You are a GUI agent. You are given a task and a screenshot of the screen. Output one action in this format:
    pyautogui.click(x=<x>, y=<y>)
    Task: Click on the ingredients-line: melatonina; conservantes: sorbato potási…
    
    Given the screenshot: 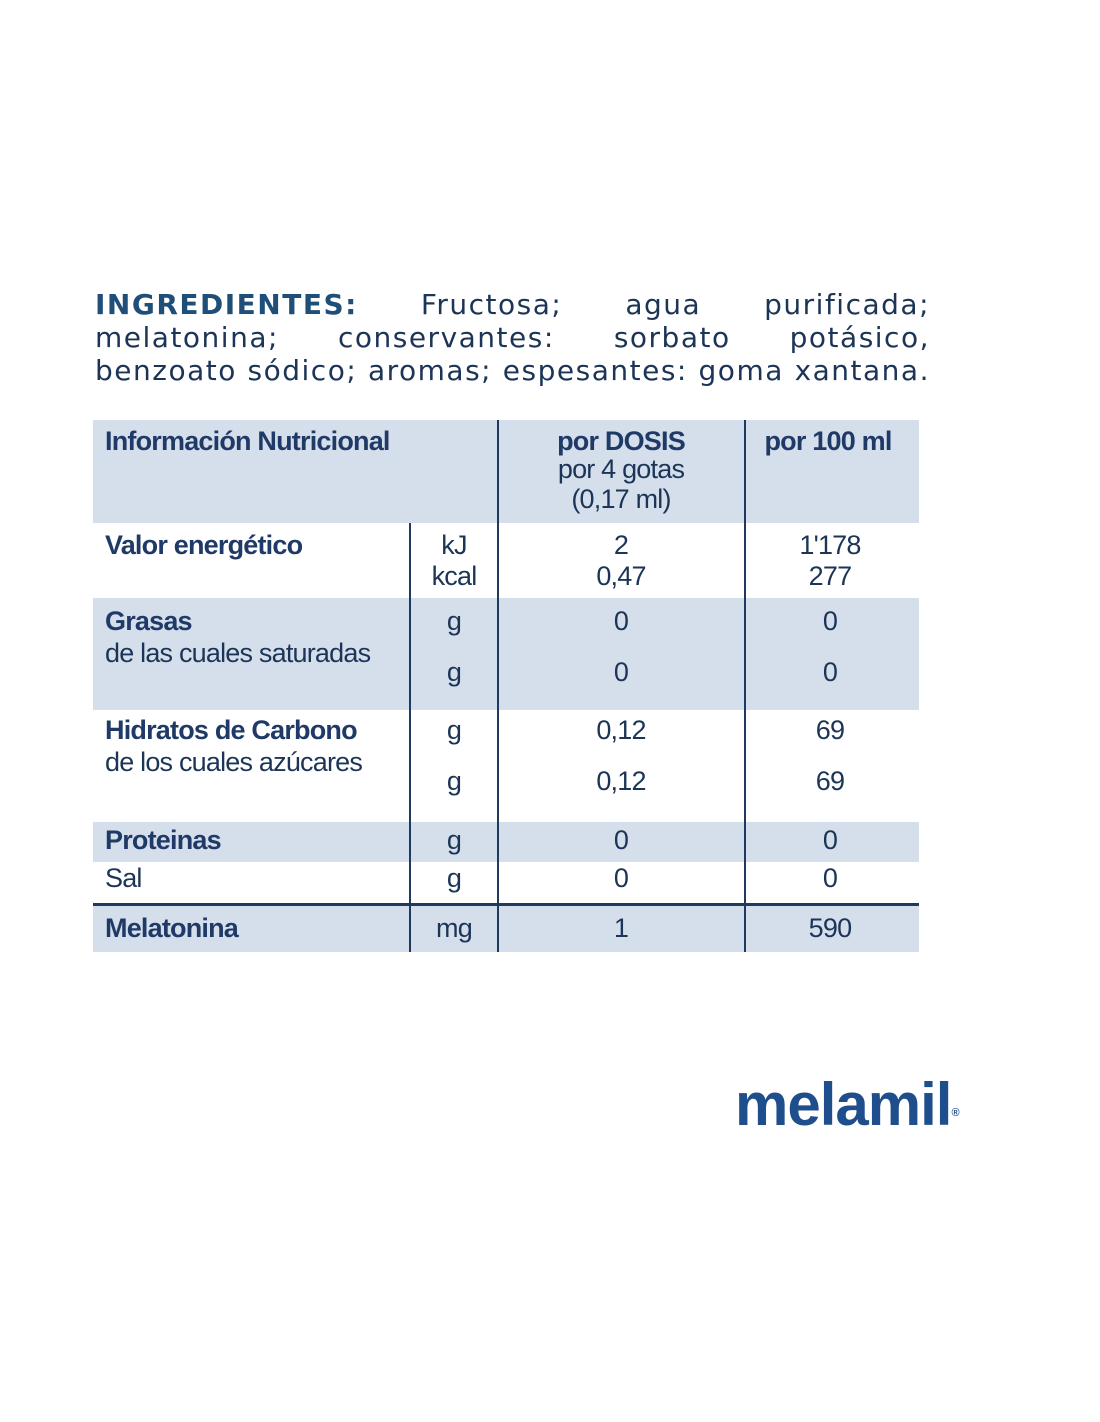 What is the action you would take?
    pyautogui.click(x=512, y=337)
    